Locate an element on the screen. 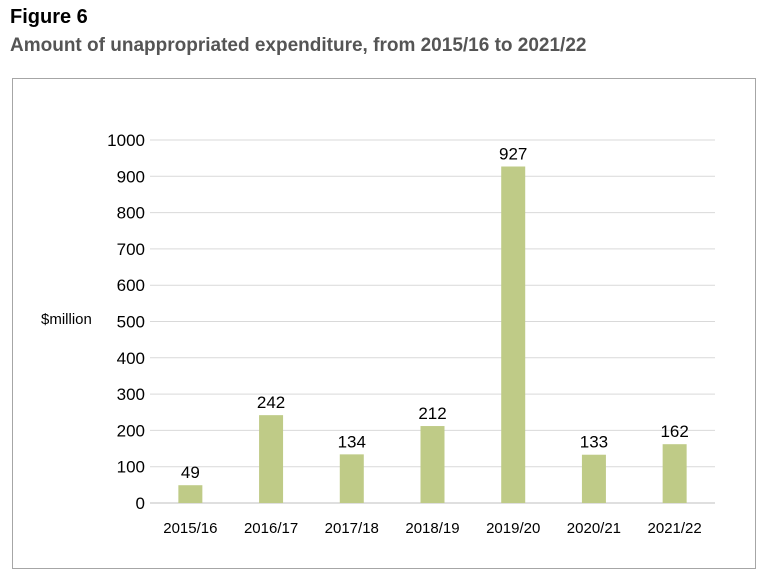 This screenshot has width=768, height=577. data-label: 49 is located at coordinates (190, 472).